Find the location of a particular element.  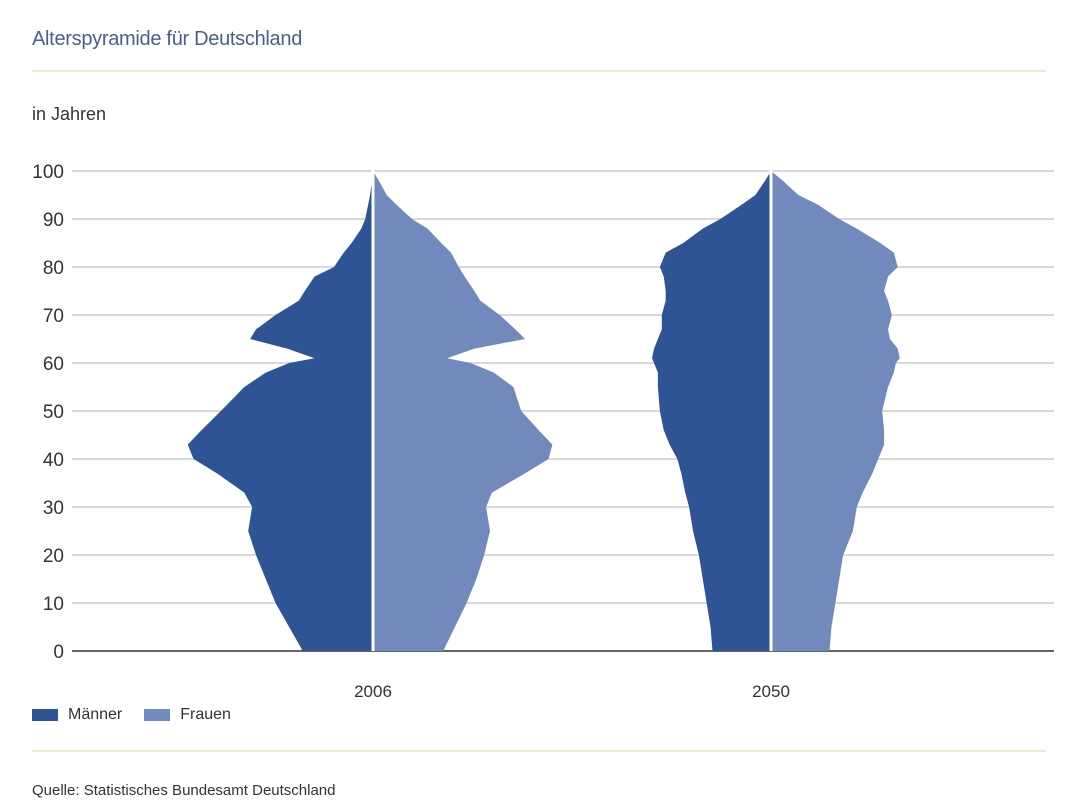

legend-label-women: Frauen is located at coordinates (205, 714).